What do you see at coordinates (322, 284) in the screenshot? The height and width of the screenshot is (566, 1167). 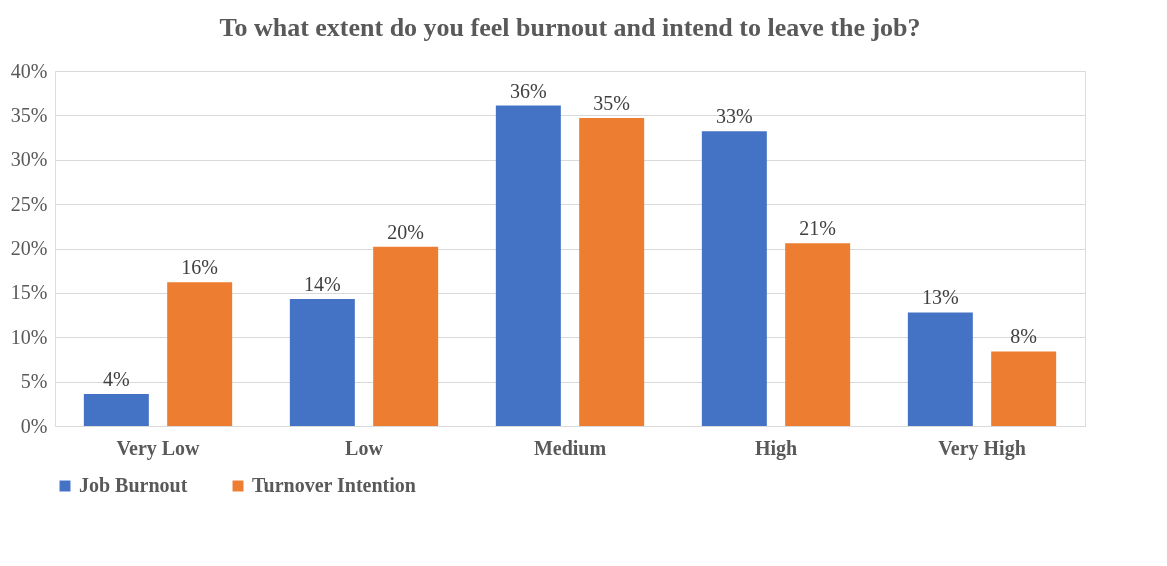 I see `data-label: 14%` at bounding box center [322, 284].